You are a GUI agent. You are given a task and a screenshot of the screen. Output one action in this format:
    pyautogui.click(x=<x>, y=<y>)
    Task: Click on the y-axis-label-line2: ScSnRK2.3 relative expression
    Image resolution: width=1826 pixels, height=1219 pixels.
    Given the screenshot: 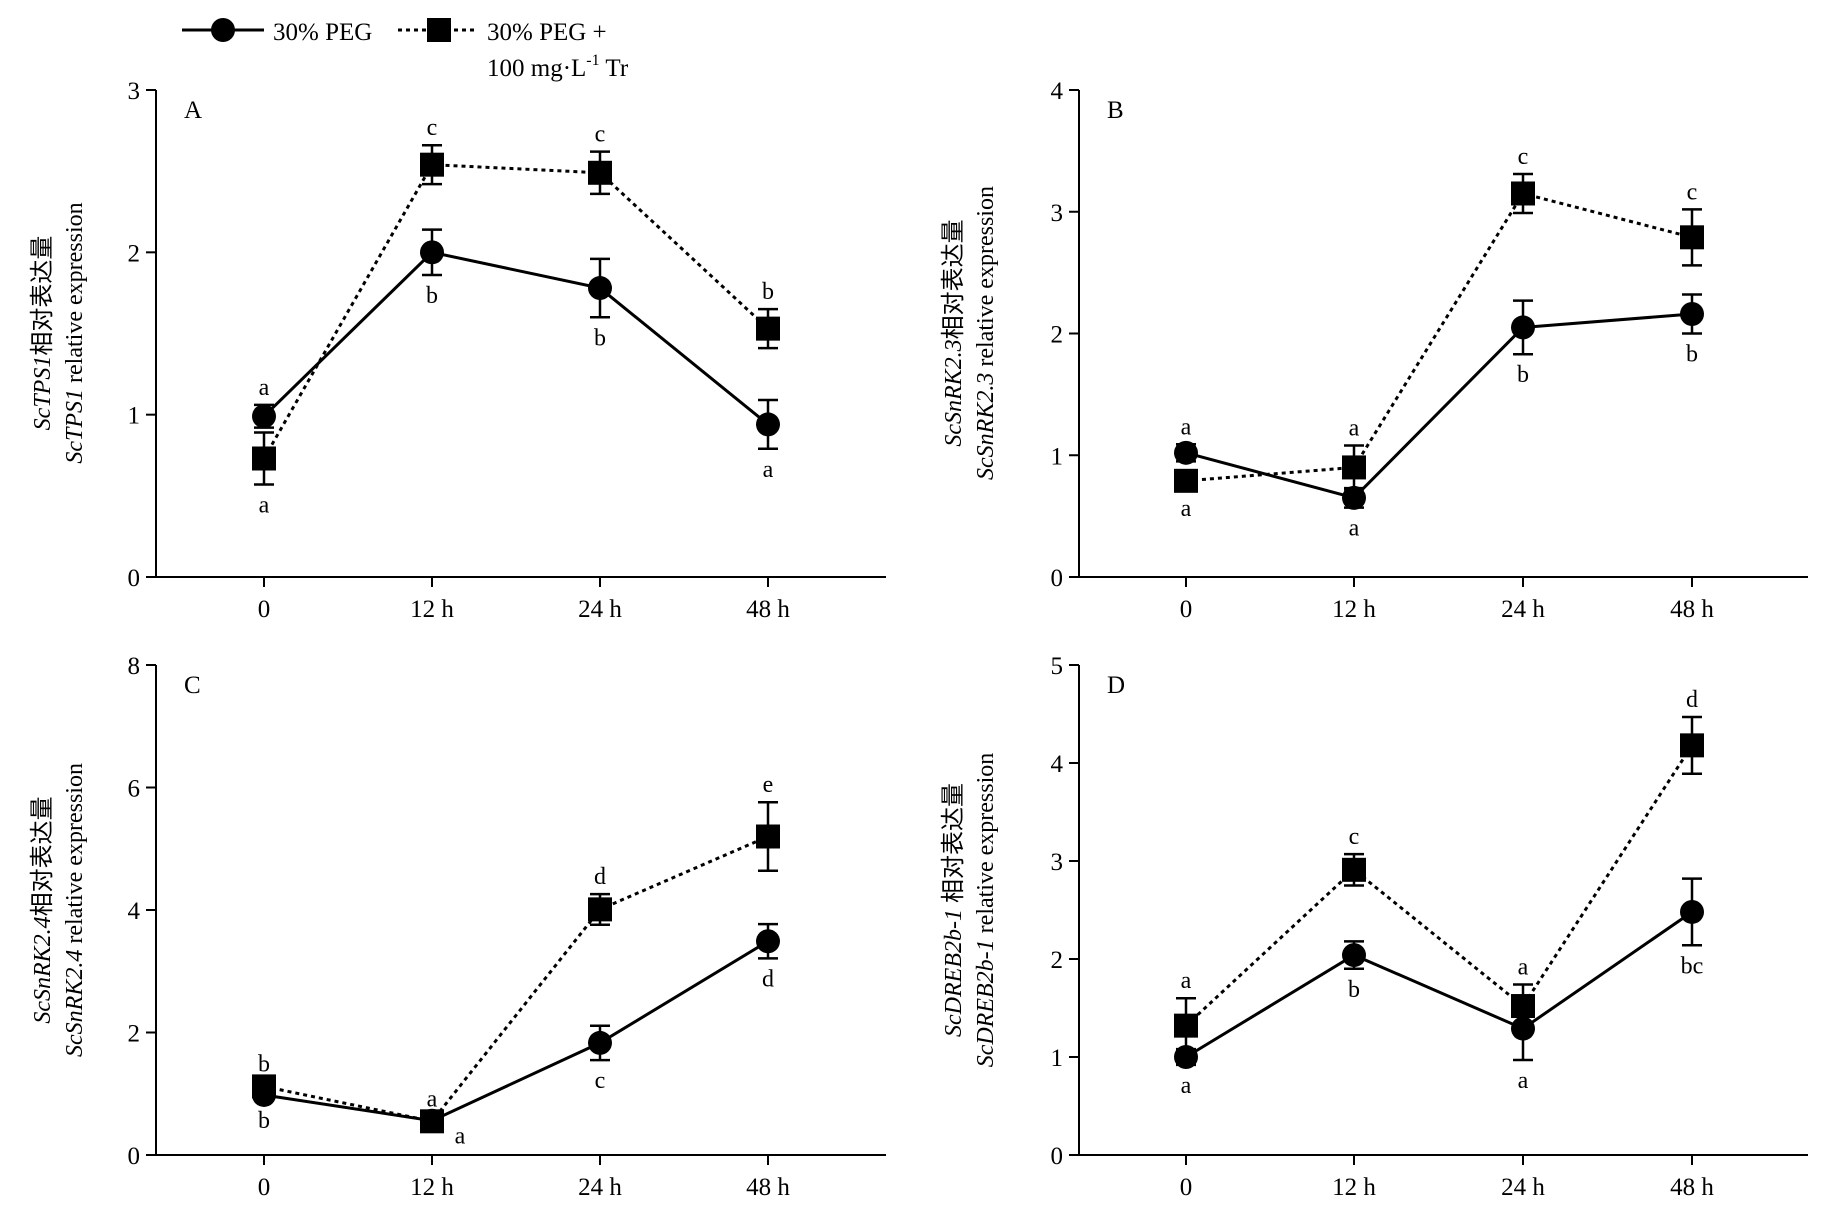 What is the action you would take?
    pyautogui.click(x=986, y=333)
    